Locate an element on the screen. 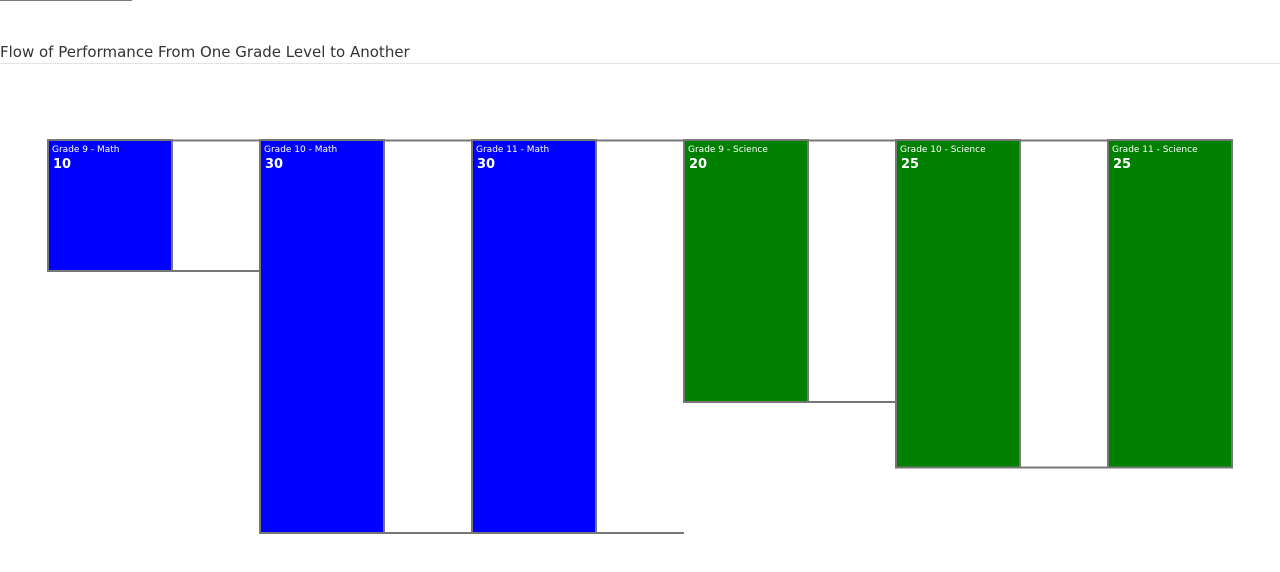 This screenshot has height=572, width=1280. bar-category-label: Grade 10 - Science is located at coordinates (943, 150).